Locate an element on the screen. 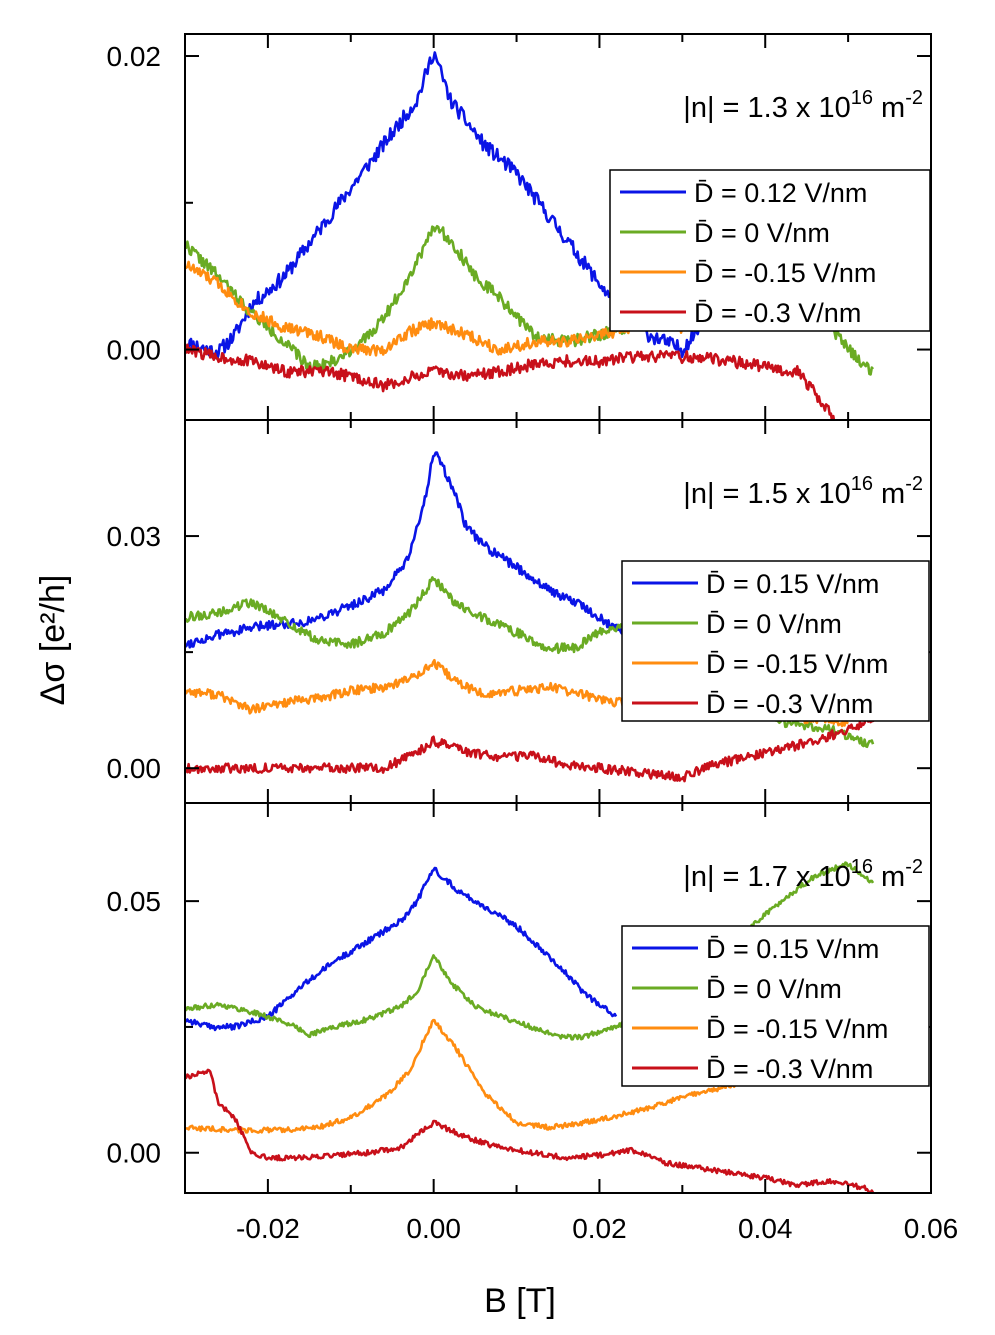 The width and height of the screenshot is (995, 1335). density-annotation: |n| = 1.3 x 1016 m-2 is located at coordinates (803, 105).